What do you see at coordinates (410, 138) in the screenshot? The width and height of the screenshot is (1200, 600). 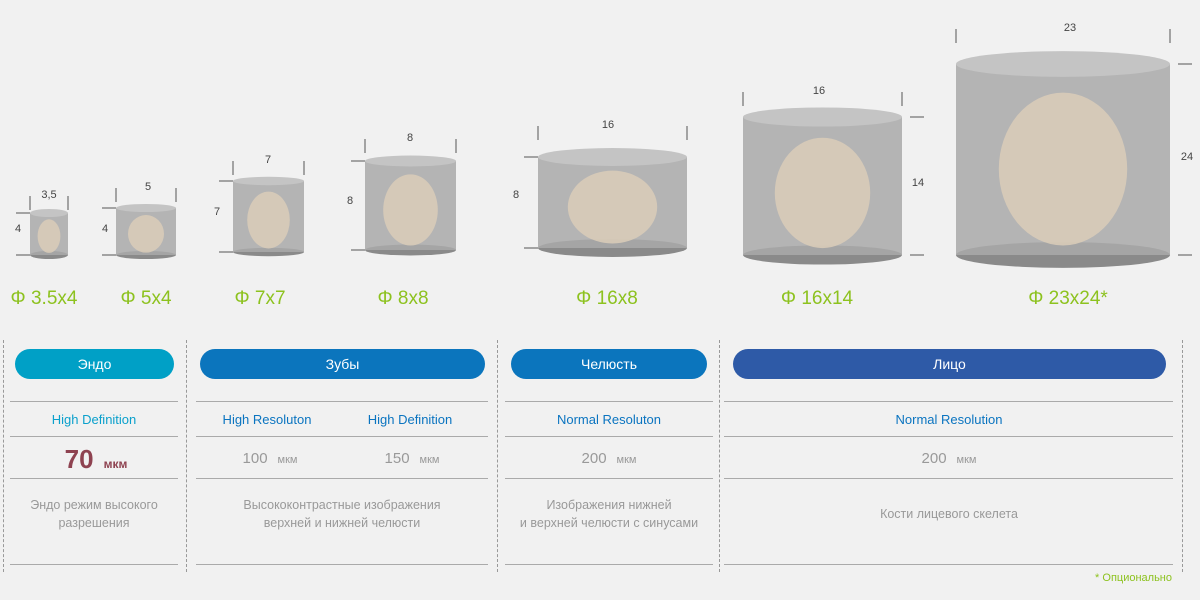 I see `diameter-label: 8` at bounding box center [410, 138].